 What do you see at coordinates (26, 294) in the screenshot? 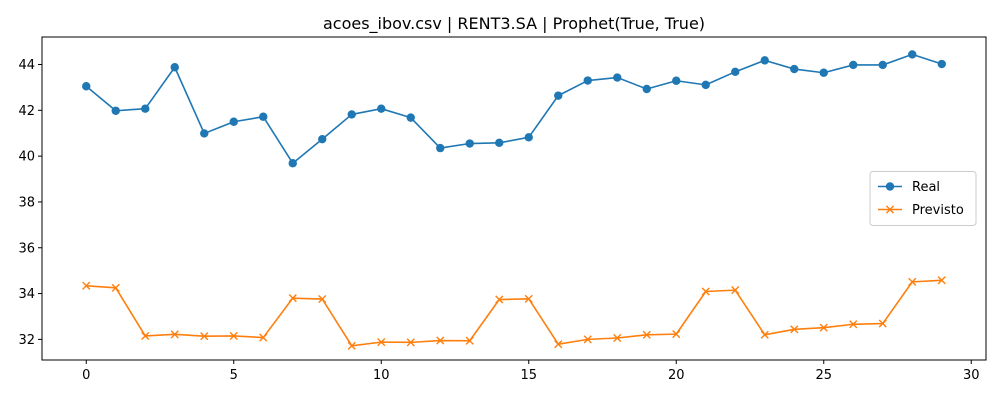
I see `y-tick-label: 34` at bounding box center [26, 294].